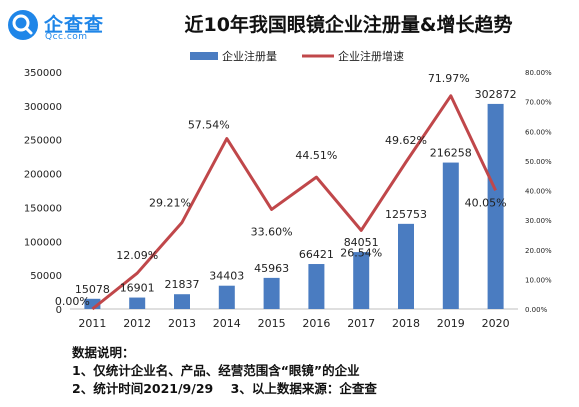  I want to click on bar-value-label: 34403, so click(226, 276).